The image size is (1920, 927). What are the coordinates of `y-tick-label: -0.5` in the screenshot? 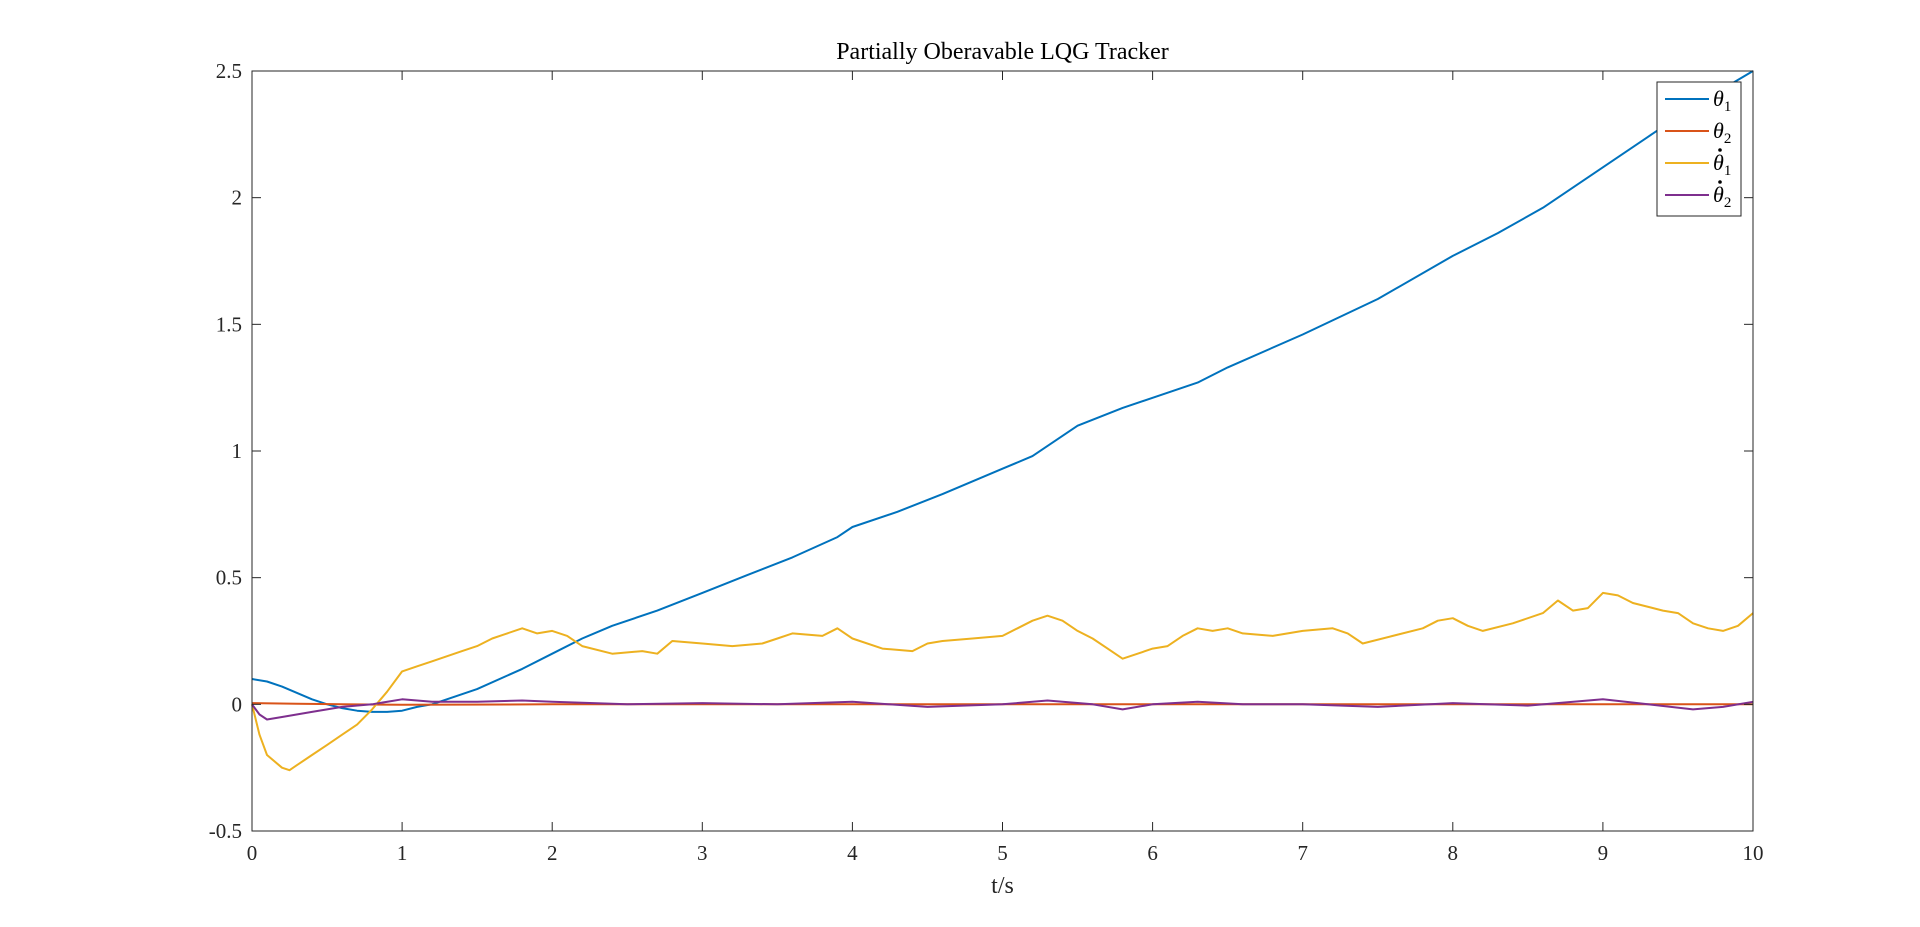 It's located at (225, 831).